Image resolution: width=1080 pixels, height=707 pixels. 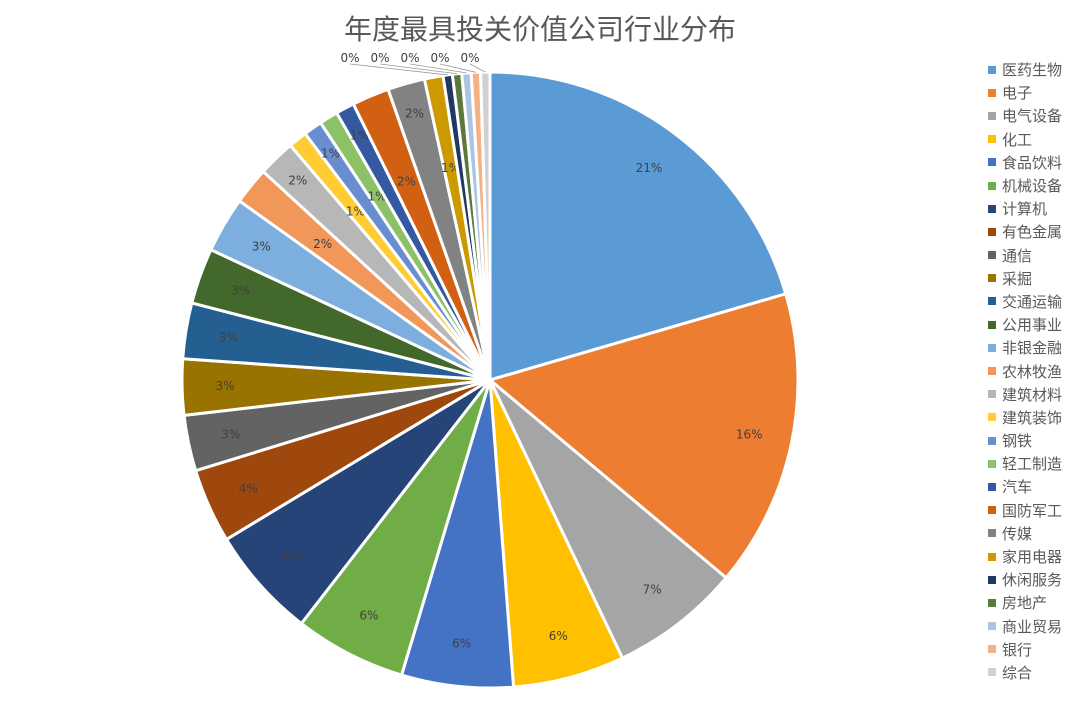 What do you see at coordinates (1025, 92) in the screenshot?
I see `legend-item: 电子` at bounding box center [1025, 92].